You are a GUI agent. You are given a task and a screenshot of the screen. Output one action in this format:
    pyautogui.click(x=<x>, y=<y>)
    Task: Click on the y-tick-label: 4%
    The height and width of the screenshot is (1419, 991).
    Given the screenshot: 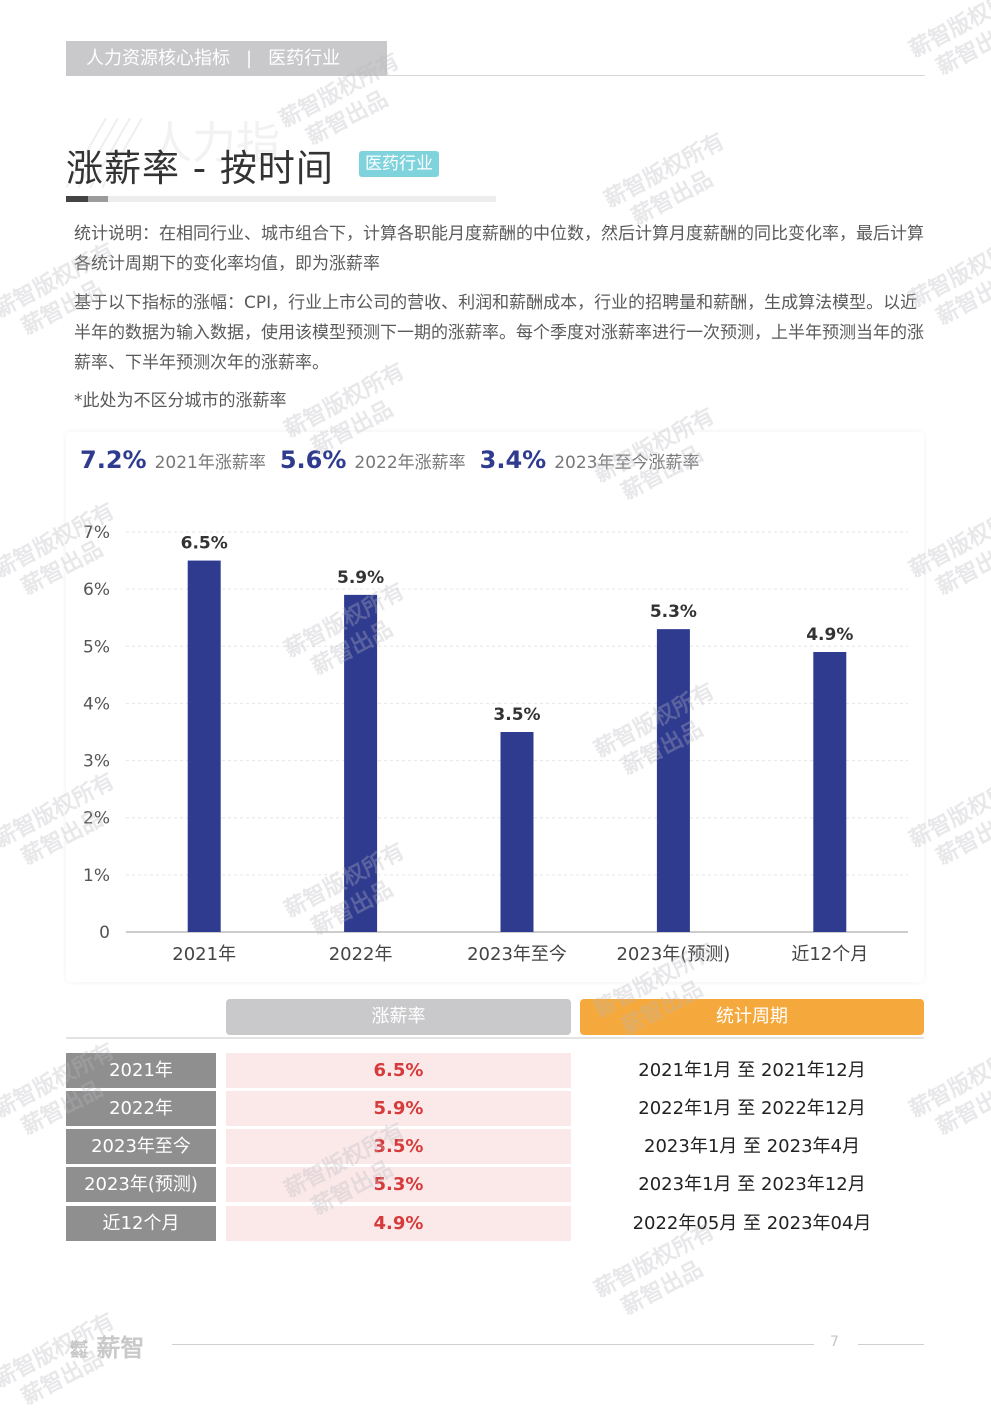 What is the action you would take?
    pyautogui.click(x=96, y=704)
    